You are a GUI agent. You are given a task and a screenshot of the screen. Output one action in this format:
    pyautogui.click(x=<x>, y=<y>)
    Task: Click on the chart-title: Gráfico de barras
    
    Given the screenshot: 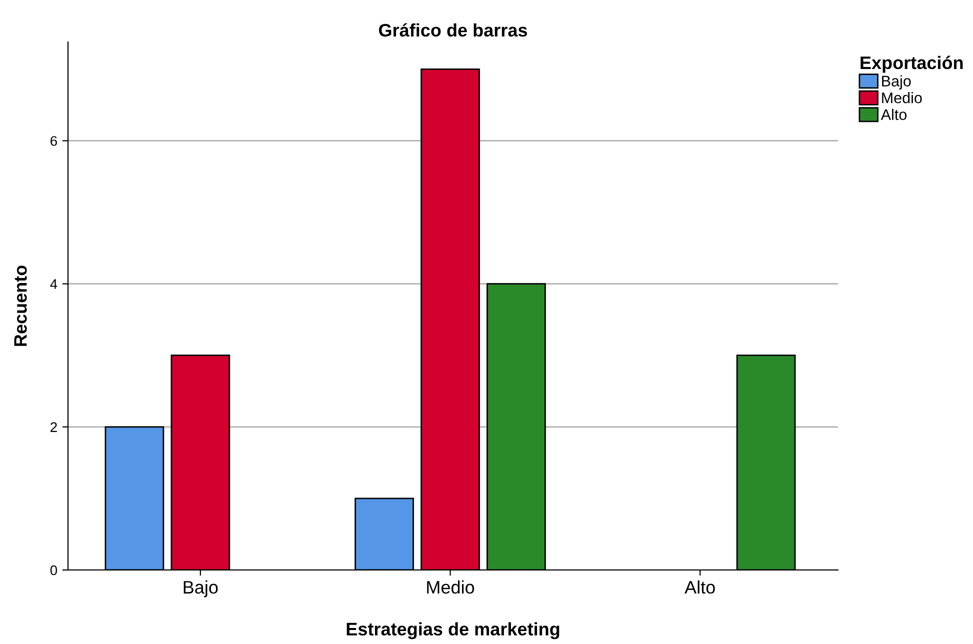 What is the action you would take?
    pyautogui.click(x=453, y=30)
    